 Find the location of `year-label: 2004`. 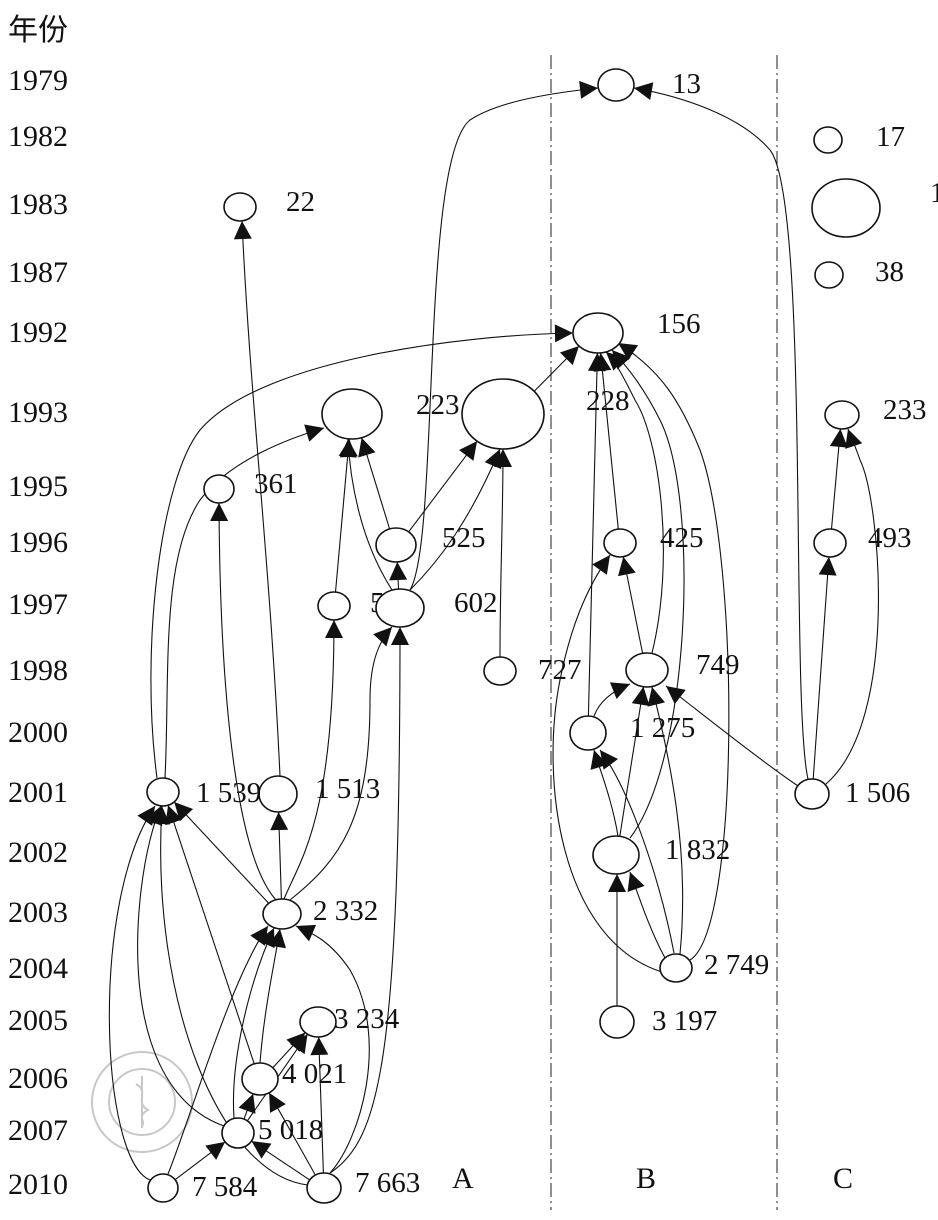

year-label: 2004 is located at coordinates (38, 968).